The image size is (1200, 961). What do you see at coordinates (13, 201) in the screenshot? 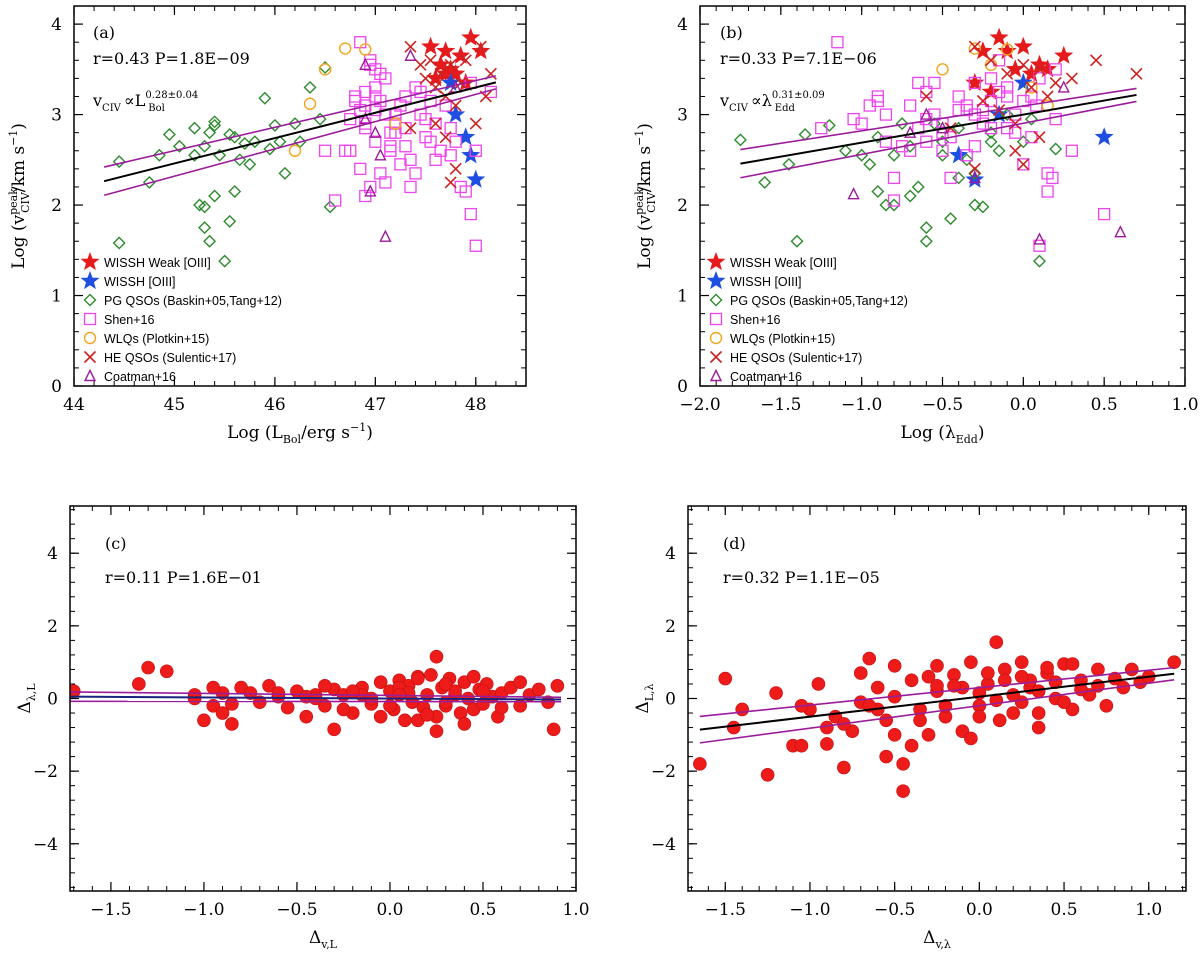
I see `y-axis-title-part: peak` at bounding box center [13, 201].